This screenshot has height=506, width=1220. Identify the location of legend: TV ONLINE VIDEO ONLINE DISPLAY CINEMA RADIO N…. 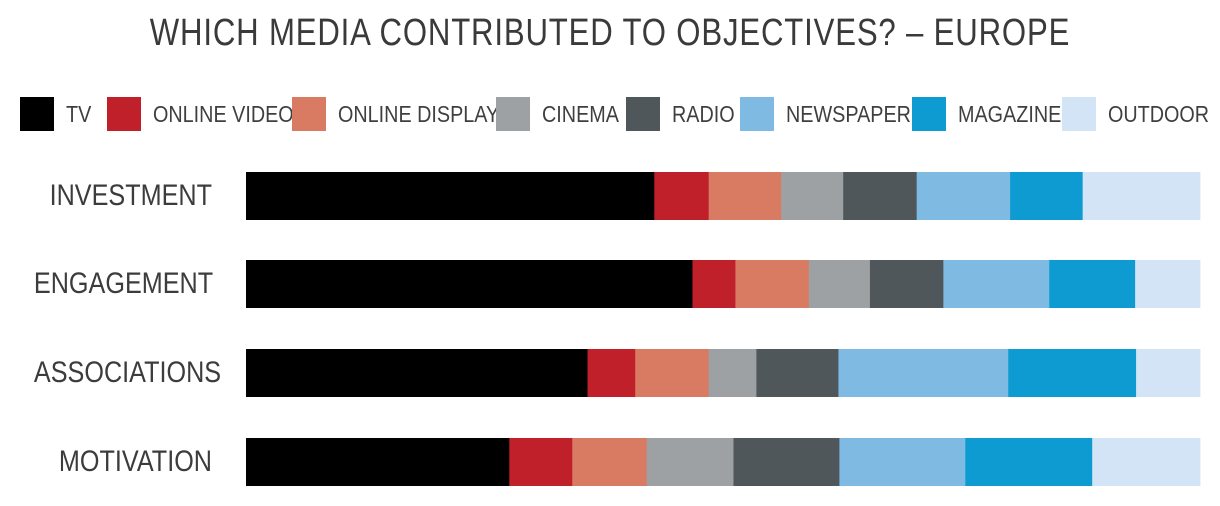
(610, 116).